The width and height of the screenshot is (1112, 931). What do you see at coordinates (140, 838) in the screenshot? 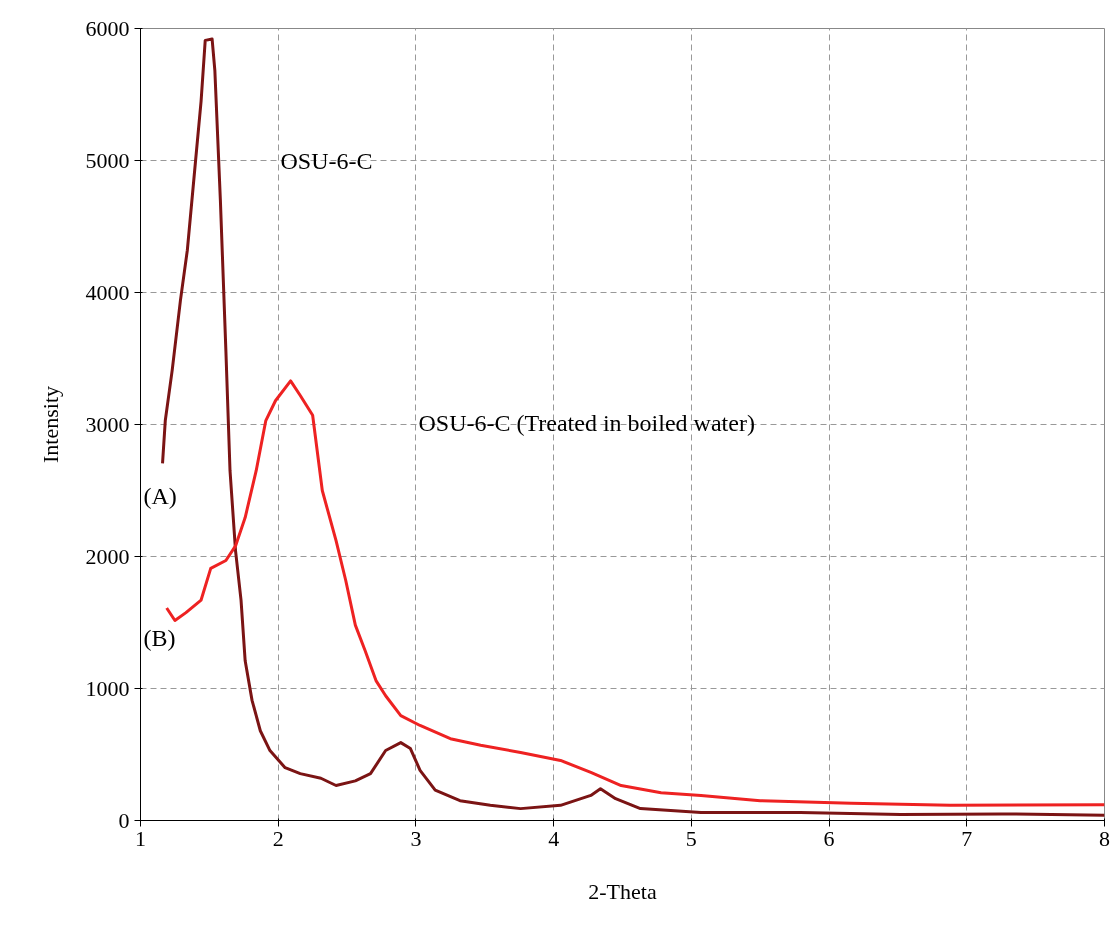
I see `x-tick-label: 1` at bounding box center [140, 838].